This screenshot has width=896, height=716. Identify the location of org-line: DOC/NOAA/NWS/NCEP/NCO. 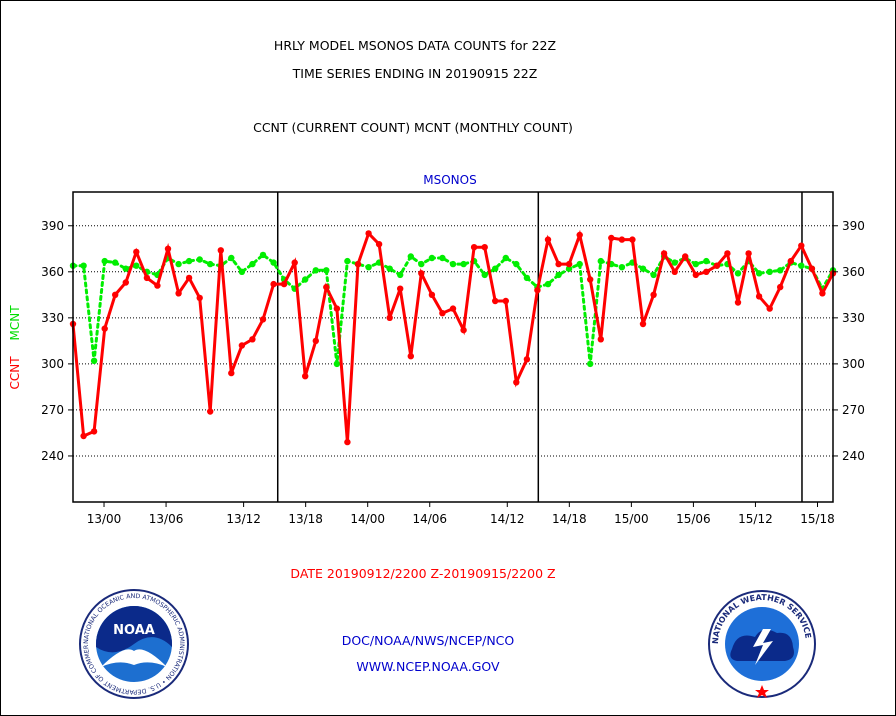
(428, 640).